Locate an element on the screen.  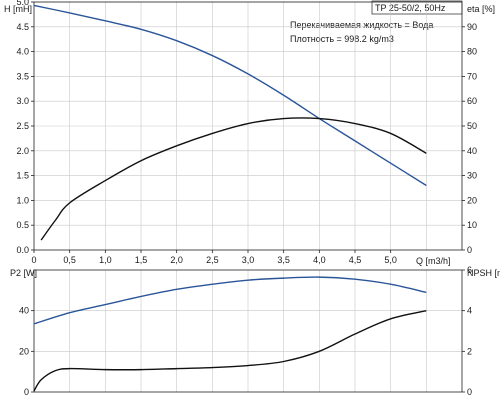
top-right-unit-eta: eta [%] is located at coordinates (481, 9).